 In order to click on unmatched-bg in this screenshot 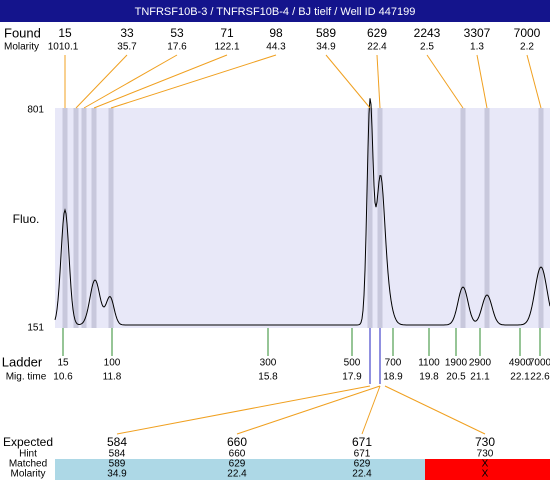, I will do `click(487, 469)`.